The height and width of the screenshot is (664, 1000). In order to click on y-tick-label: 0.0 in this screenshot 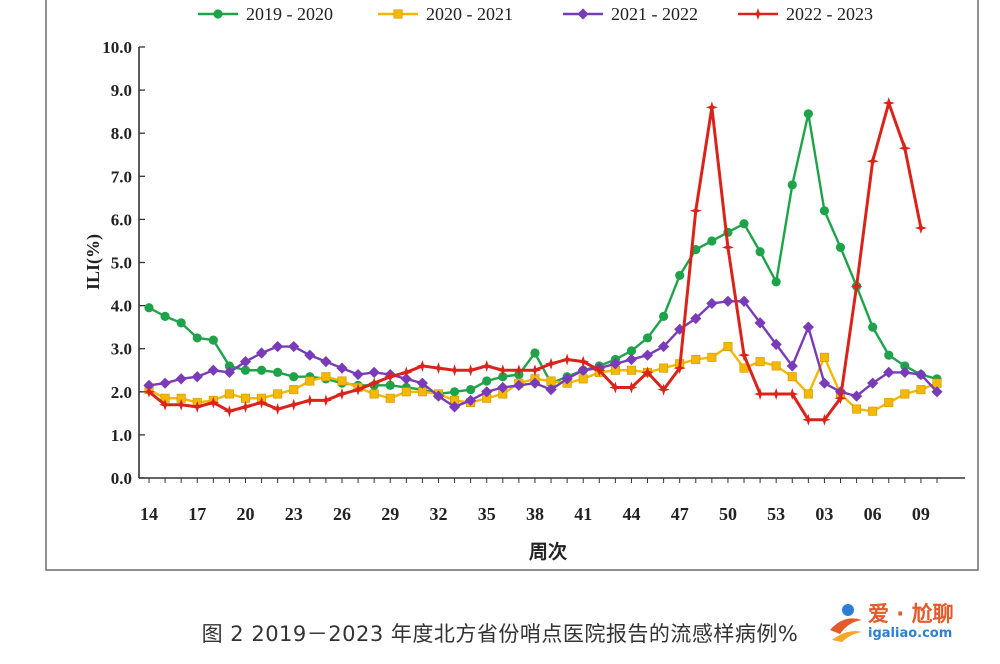, I will do `click(121, 478)`.